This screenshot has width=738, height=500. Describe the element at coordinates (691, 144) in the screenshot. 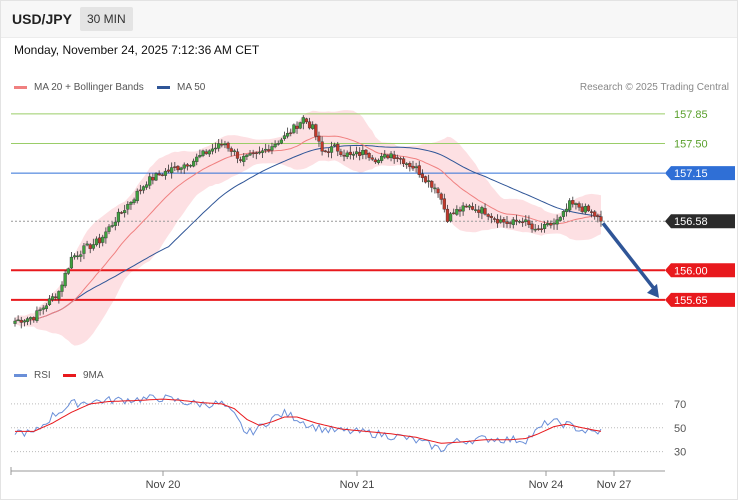

I see `level-label-157.50: 157.50` at that location.